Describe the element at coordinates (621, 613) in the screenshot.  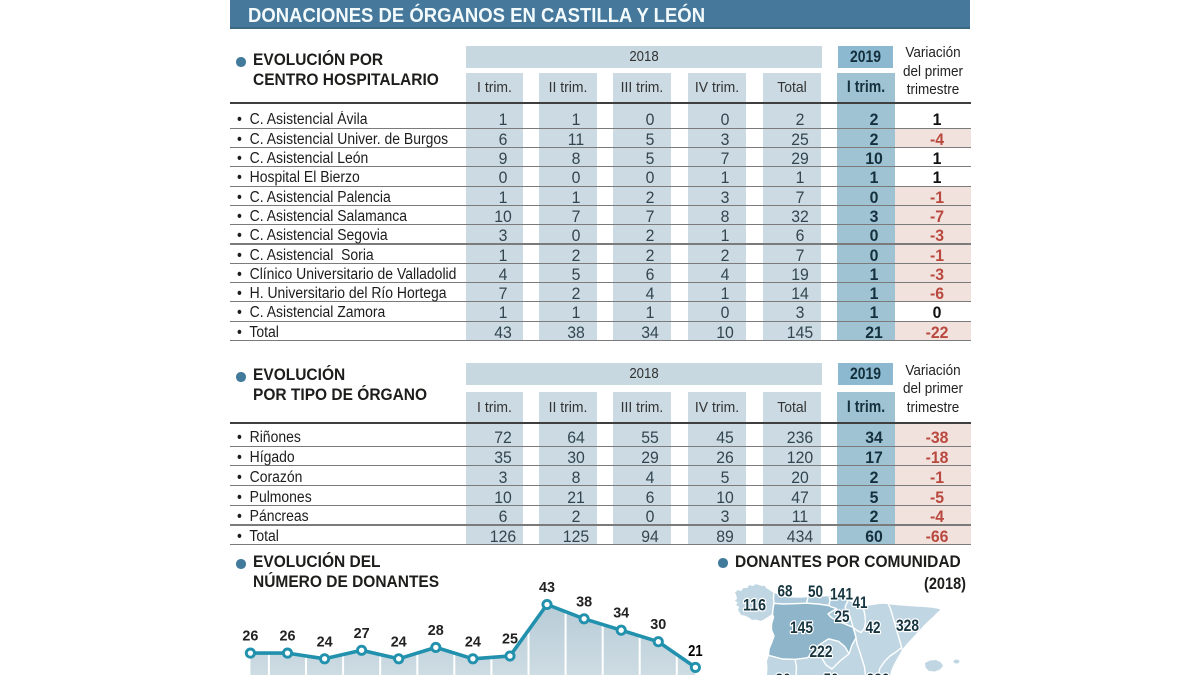
I see `svg-text: 34` at that location.